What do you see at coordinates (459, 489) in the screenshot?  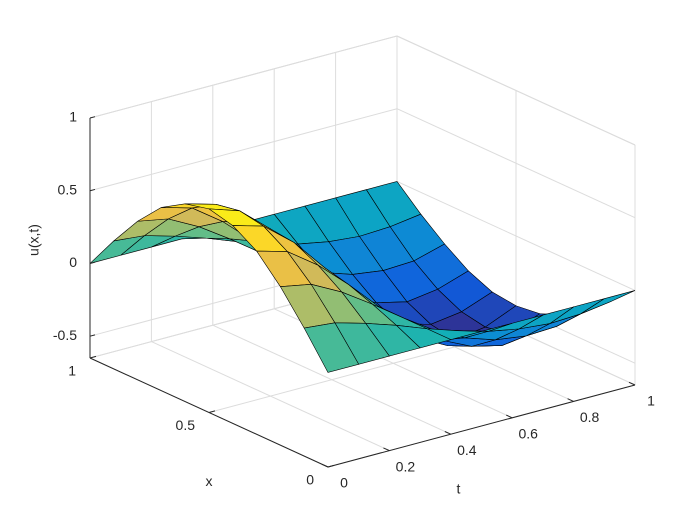 I see `y-axis-label: t` at bounding box center [459, 489].